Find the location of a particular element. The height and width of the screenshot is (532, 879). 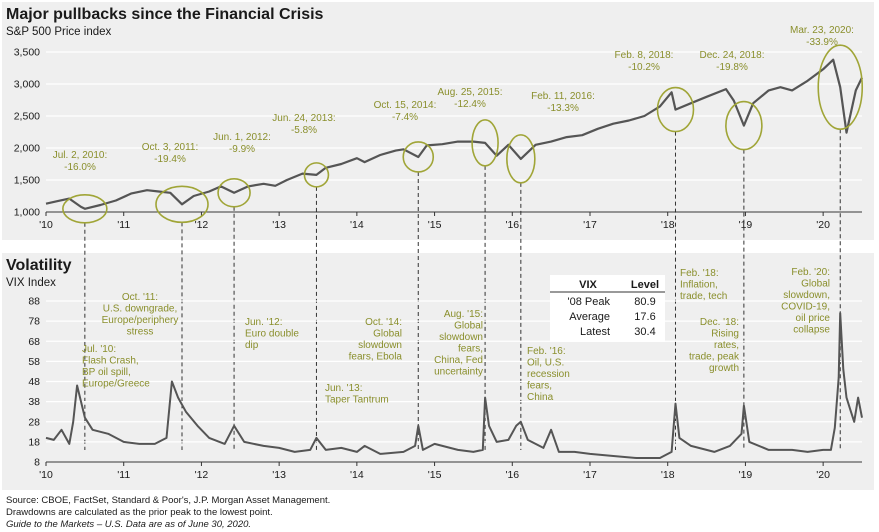

sp500-x-tick-label: '13 is located at coordinates (279, 225).